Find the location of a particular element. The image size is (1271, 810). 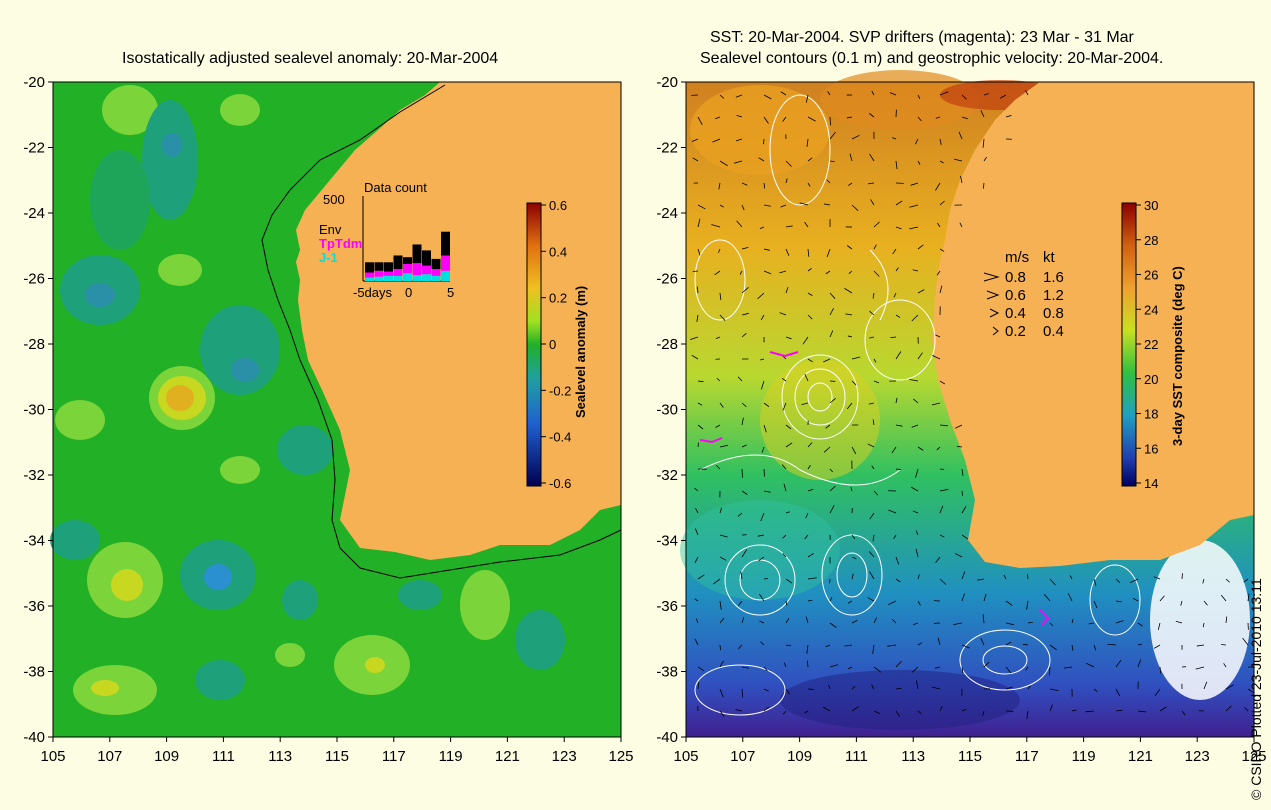

data-count-bar-j1 is located at coordinates (379, 278).